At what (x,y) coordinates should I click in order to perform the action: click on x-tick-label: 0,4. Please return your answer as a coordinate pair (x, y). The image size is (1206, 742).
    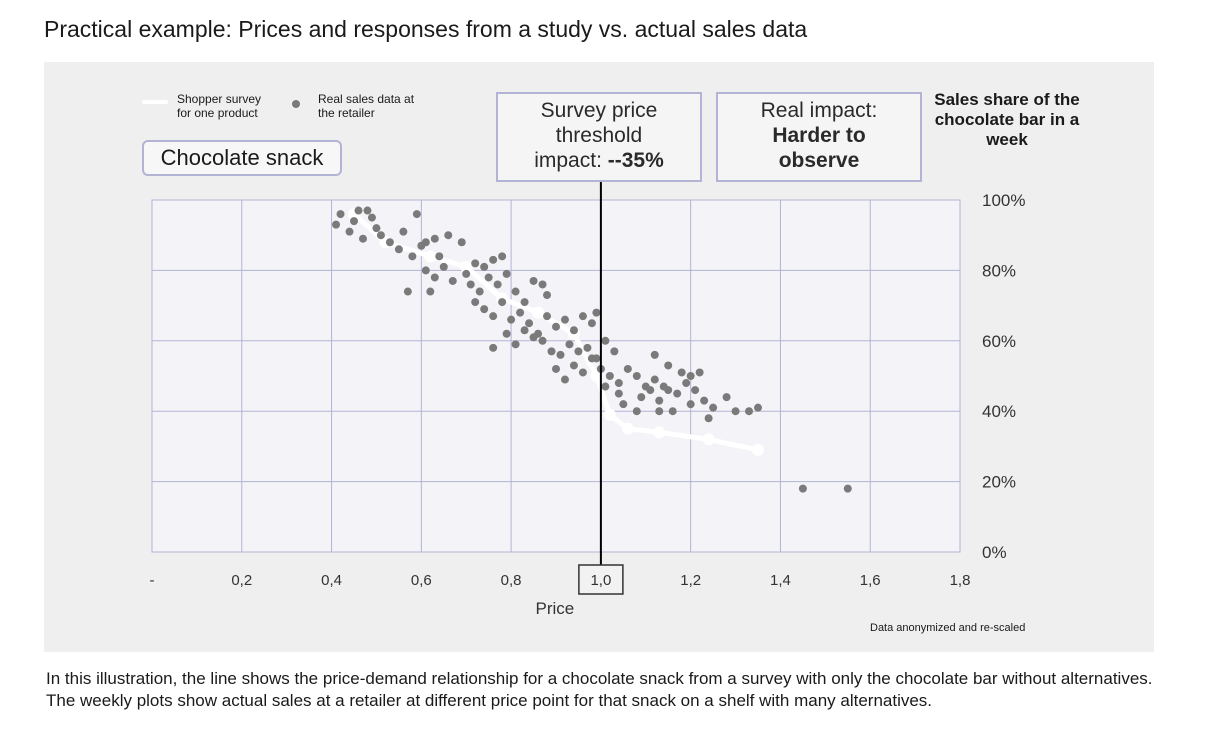
    Looking at the image, I should click on (331, 580).